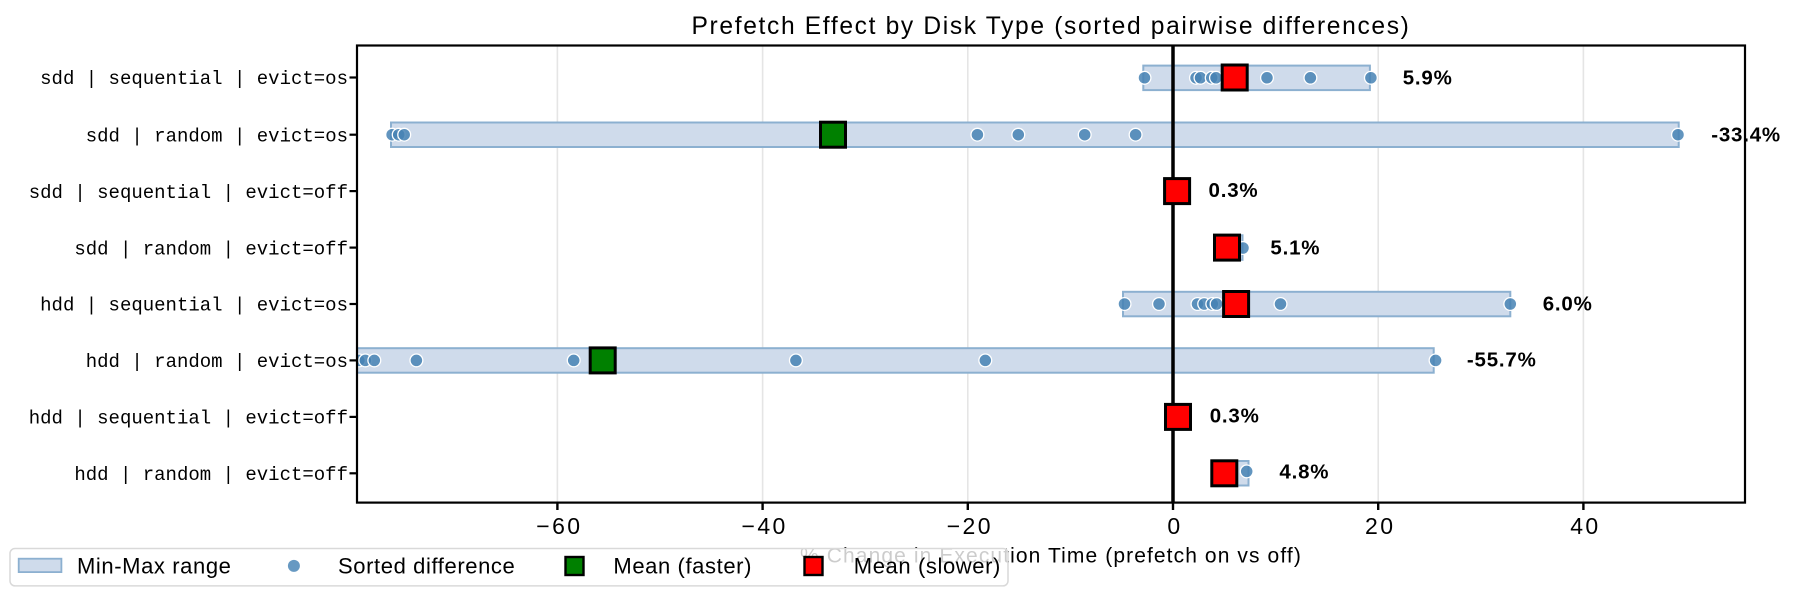 This screenshot has height=595, width=1797. I want to click on svg-text: 5.9%, so click(1428, 78).